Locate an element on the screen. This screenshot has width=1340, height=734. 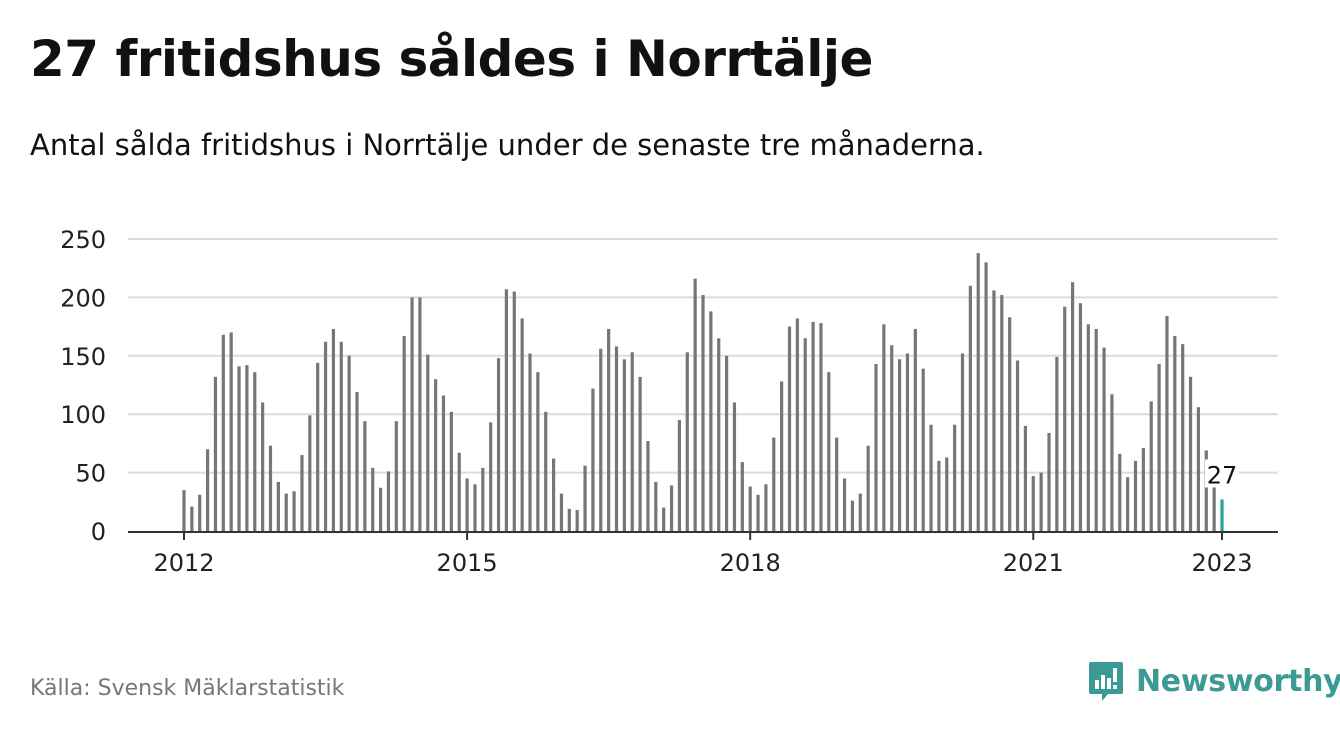
bar-highlight is located at coordinates (1222, 515).